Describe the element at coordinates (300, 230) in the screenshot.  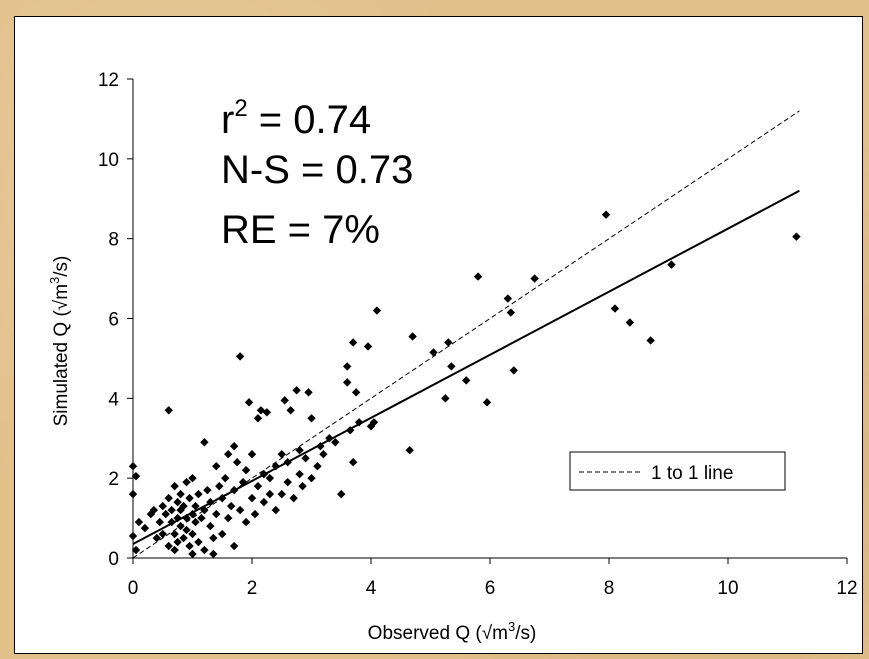
I see `relative-error-annotation: RE = 7%` at that location.